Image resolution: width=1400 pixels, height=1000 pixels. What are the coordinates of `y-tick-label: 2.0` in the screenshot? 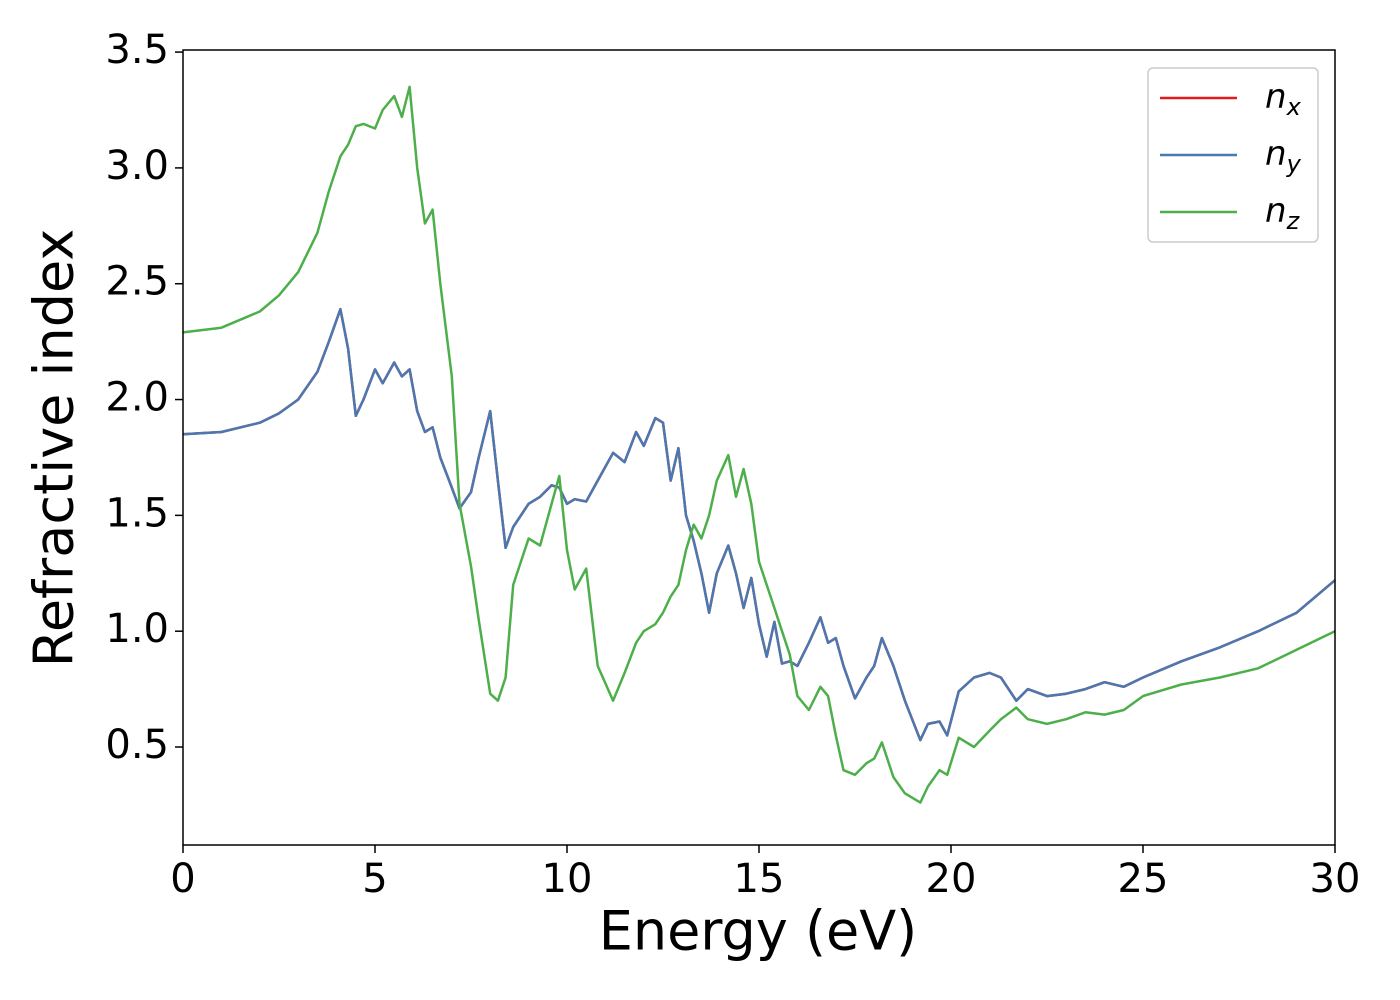 It's located at (137, 398).